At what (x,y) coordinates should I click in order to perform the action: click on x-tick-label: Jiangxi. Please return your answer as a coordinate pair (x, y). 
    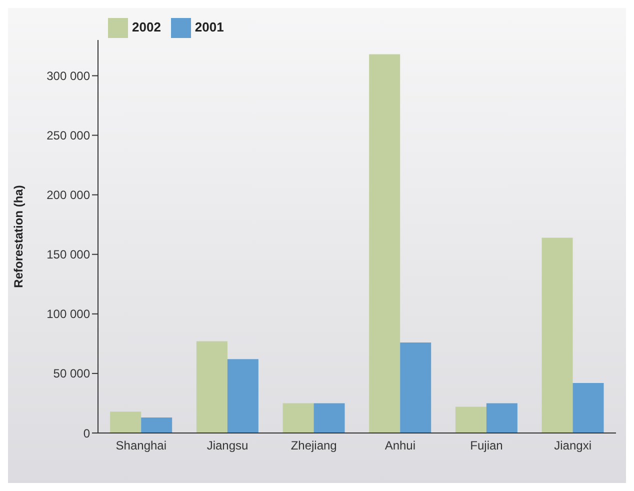
    Looking at the image, I should click on (573, 445).